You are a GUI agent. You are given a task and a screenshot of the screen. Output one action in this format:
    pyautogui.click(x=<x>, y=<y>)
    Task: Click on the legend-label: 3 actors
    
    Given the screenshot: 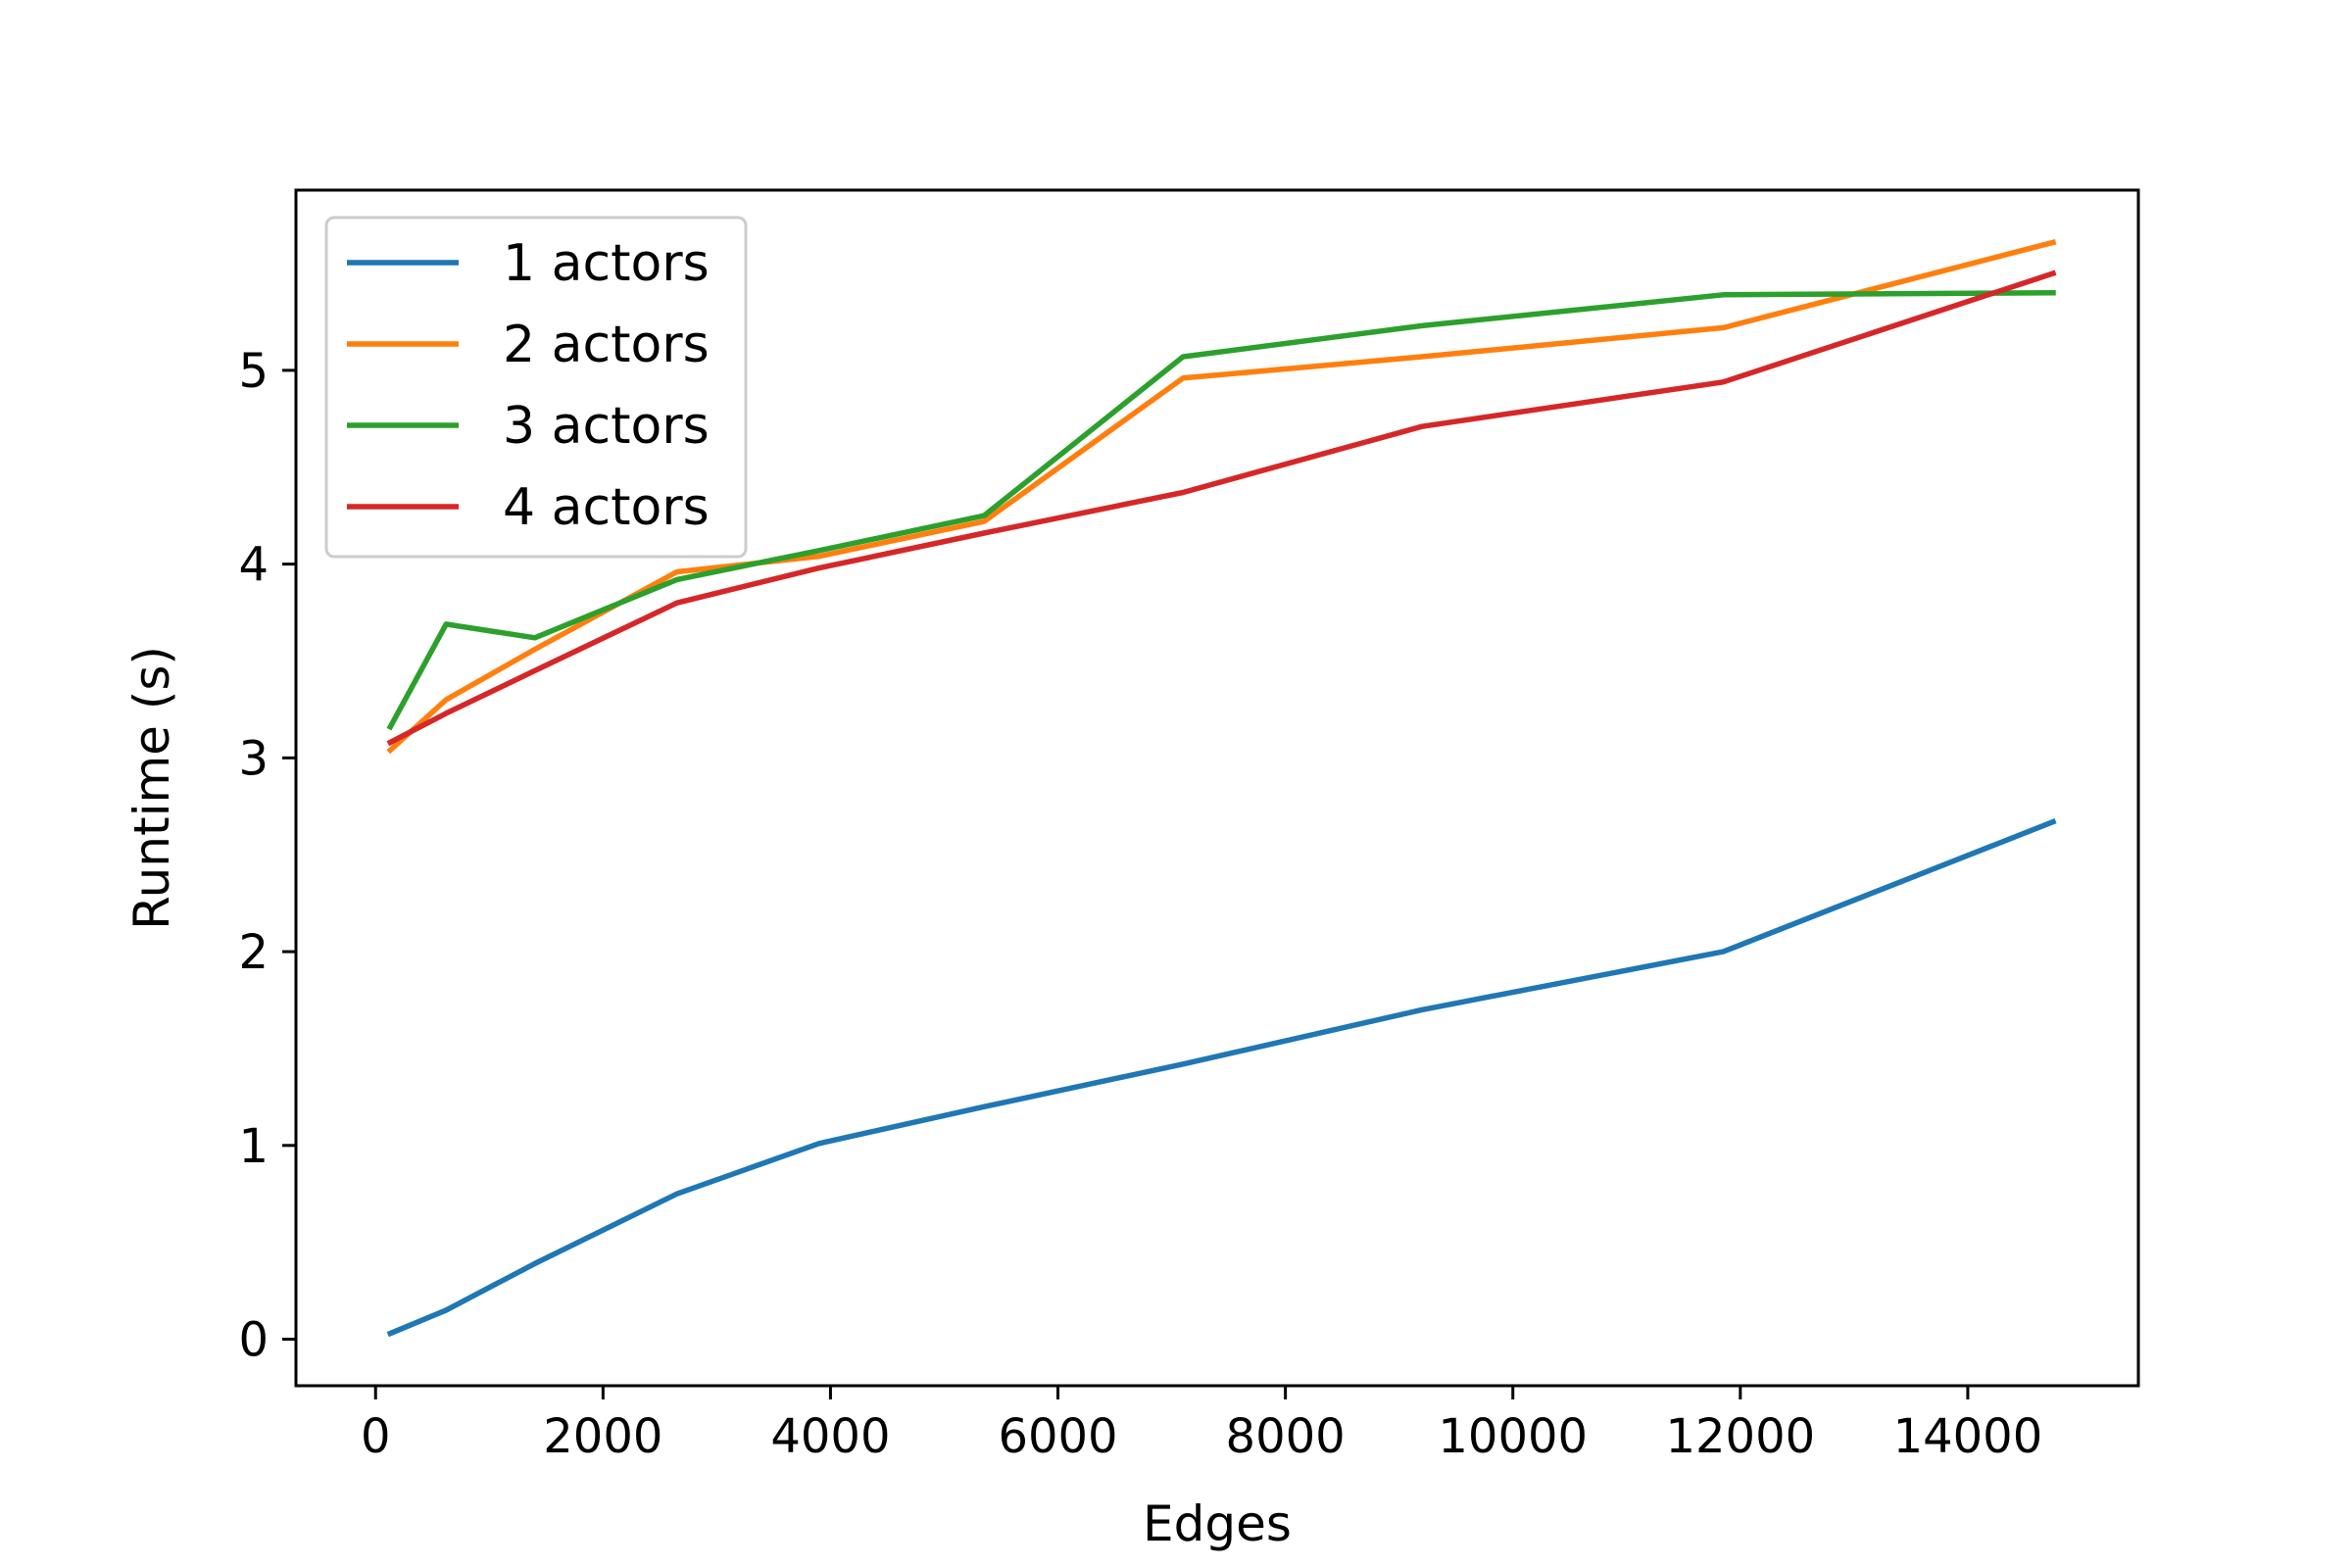 What is the action you would take?
    pyautogui.click(x=606, y=426)
    